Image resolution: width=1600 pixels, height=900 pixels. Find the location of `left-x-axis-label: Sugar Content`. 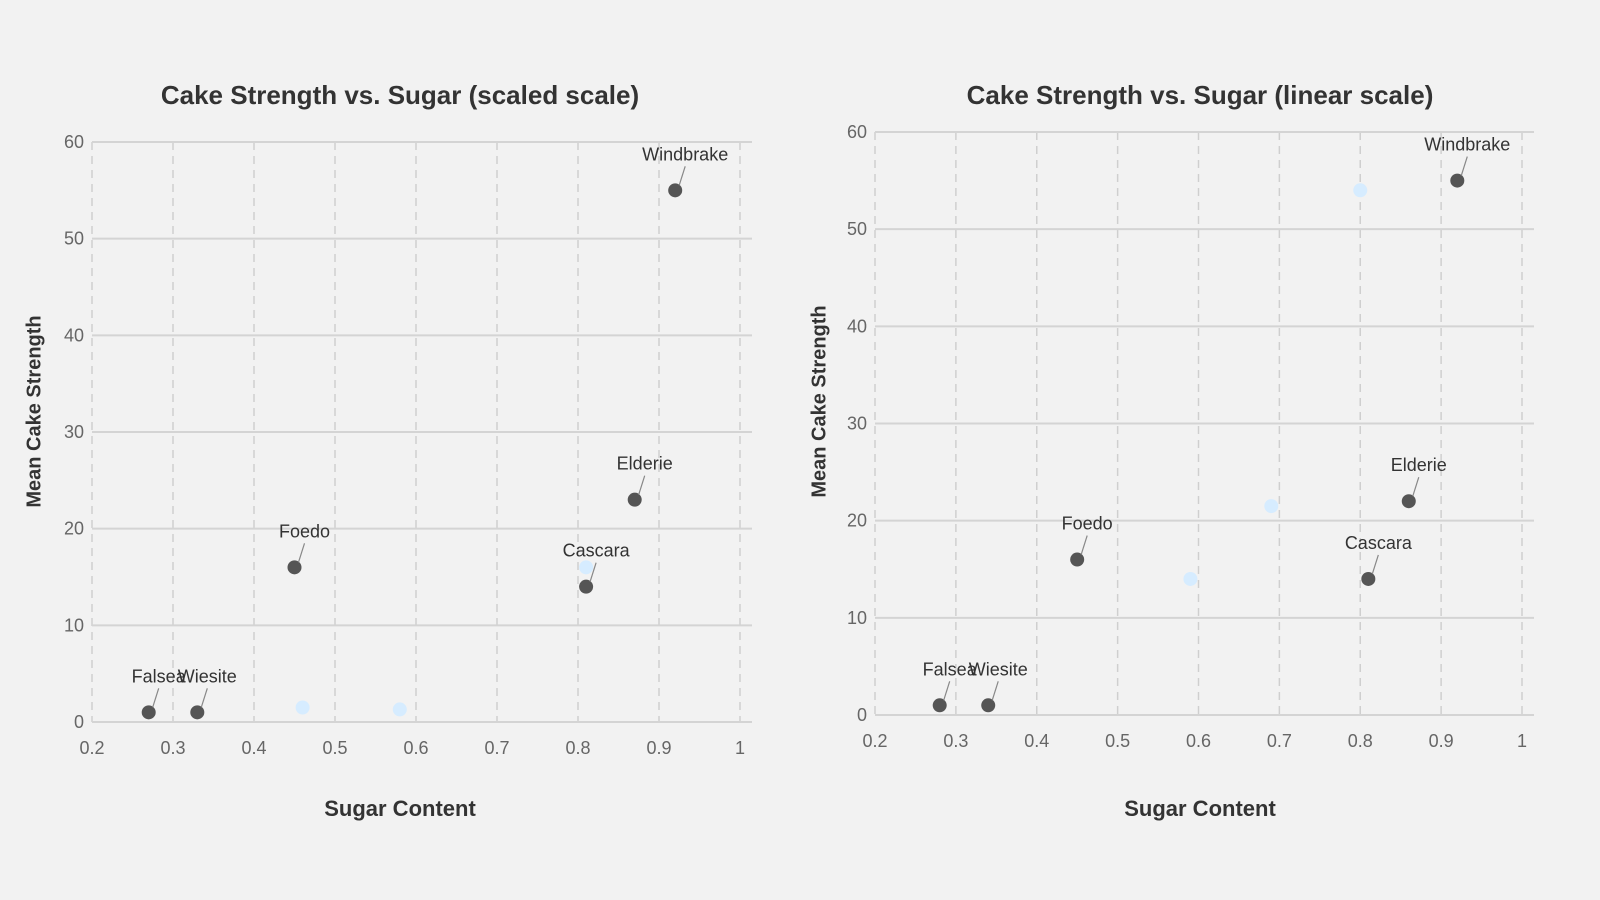

left-x-axis-label: Sugar Content is located at coordinates (400, 808).